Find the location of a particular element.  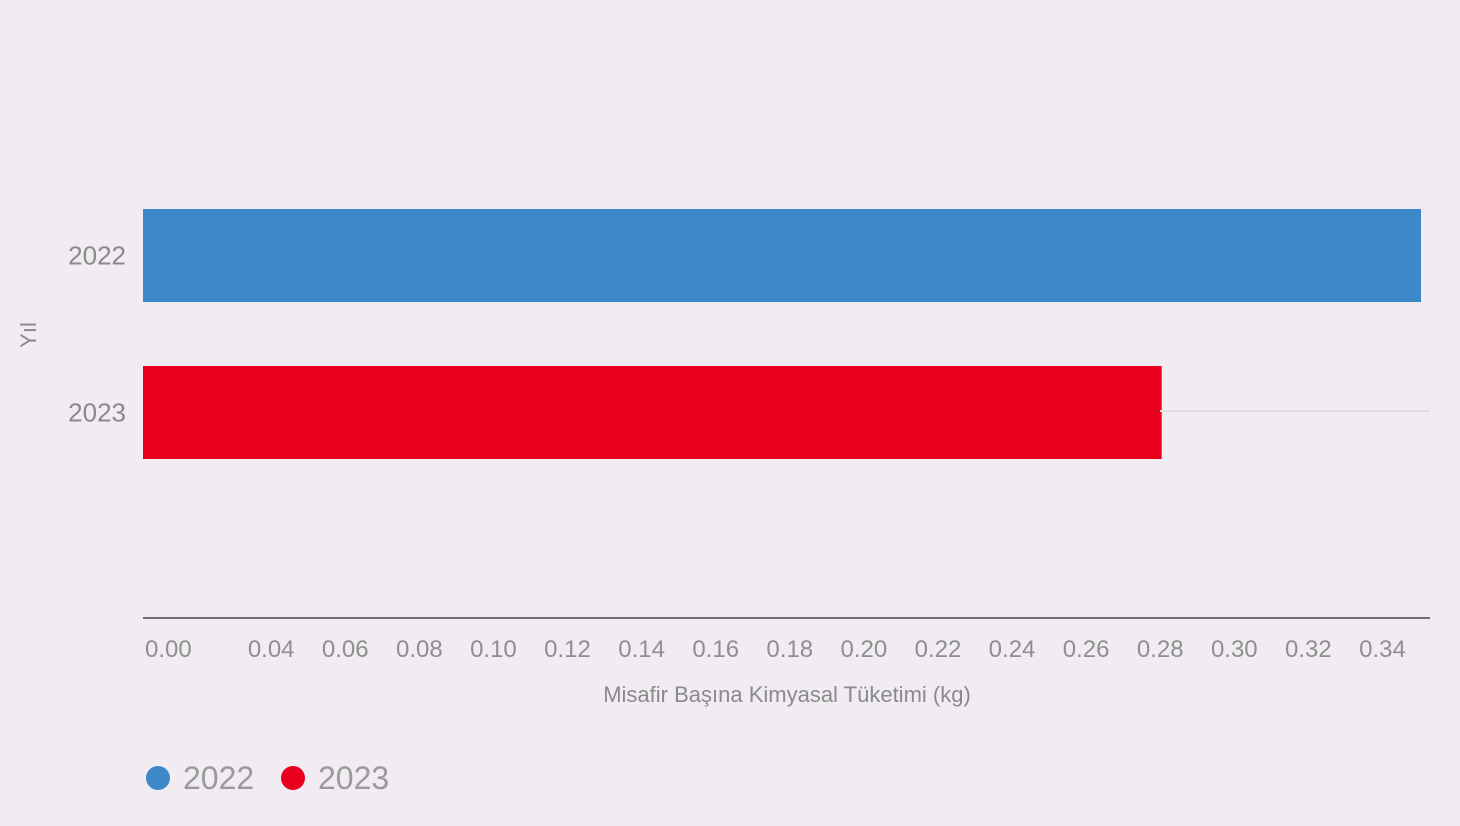

x-tick-label: 0.12 is located at coordinates (567, 649).